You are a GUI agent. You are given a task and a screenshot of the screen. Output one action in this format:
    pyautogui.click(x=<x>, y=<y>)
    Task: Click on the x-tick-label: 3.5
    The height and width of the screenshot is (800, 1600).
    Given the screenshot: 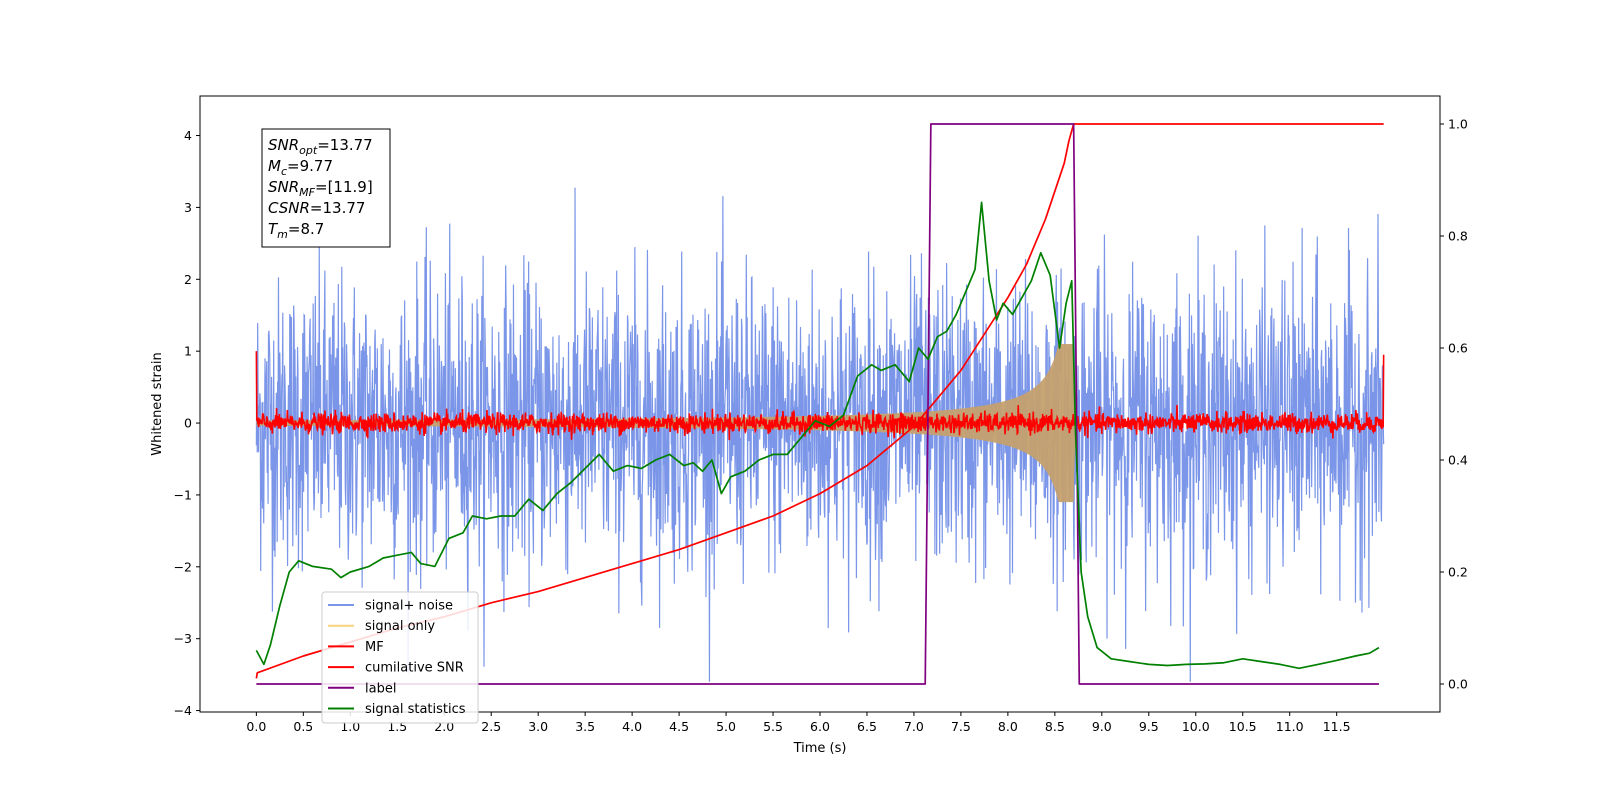 What is the action you would take?
    pyautogui.click(x=585, y=726)
    